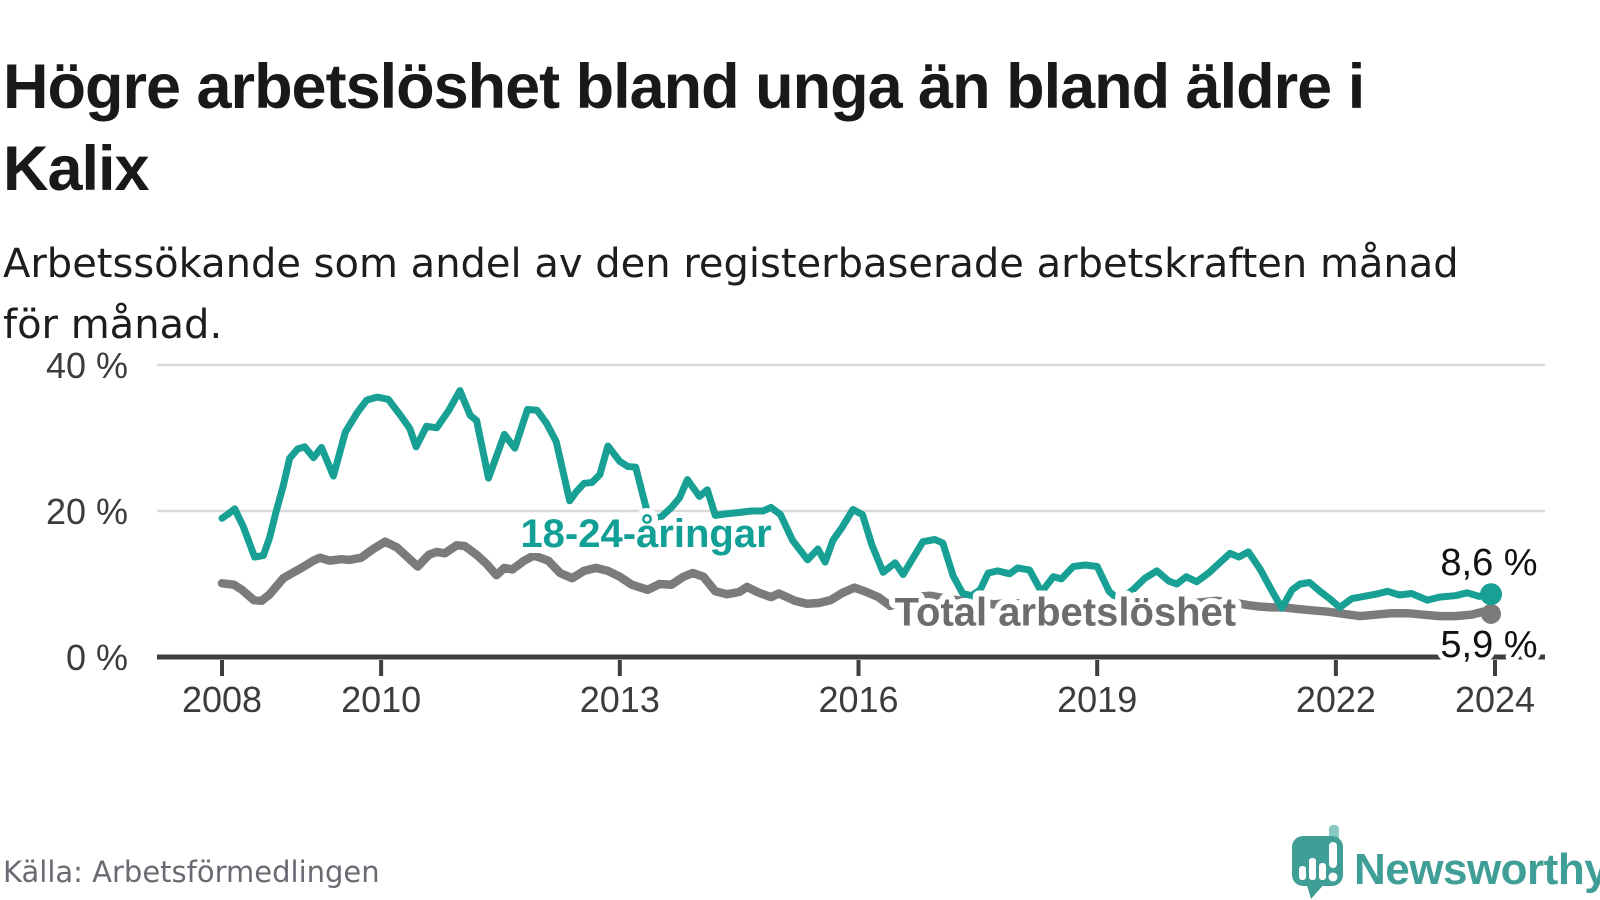  I want to click on x-tick-label-2008: 2008, so click(222, 699).